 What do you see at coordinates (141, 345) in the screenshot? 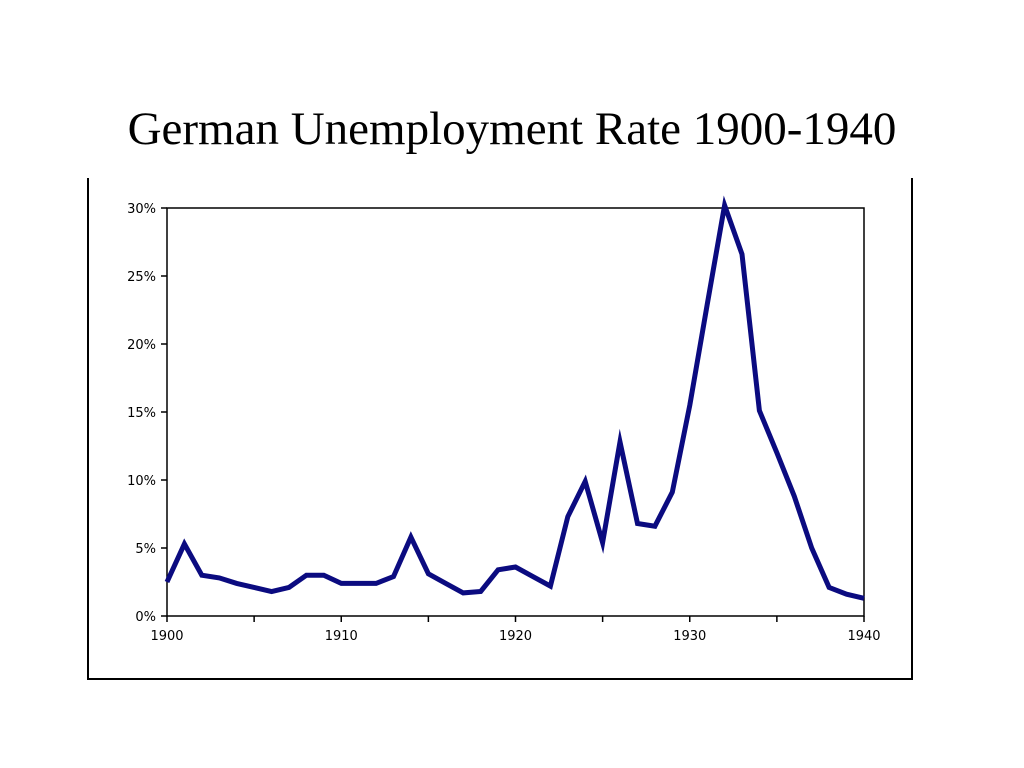
I see `y-tick-label: 20%` at bounding box center [141, 345].